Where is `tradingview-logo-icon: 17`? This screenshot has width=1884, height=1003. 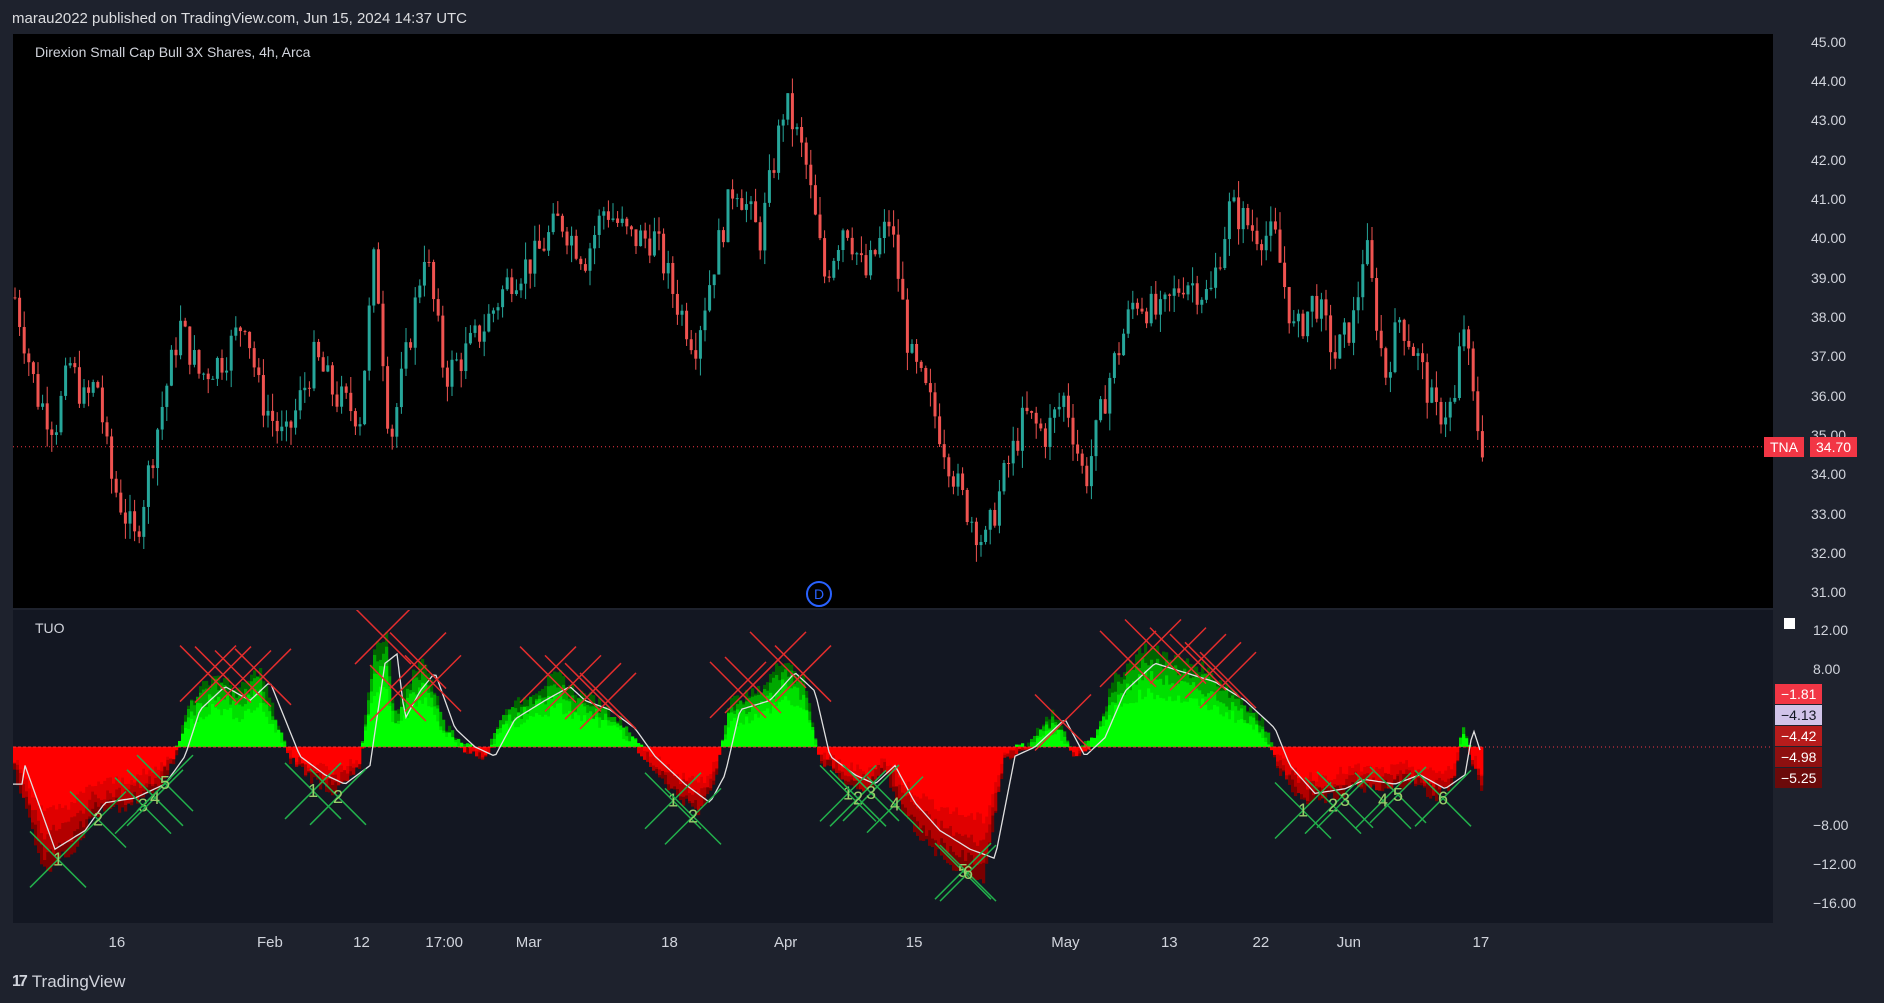
tradingview-logo-icon: 17 is located at coordinates (20, 981).